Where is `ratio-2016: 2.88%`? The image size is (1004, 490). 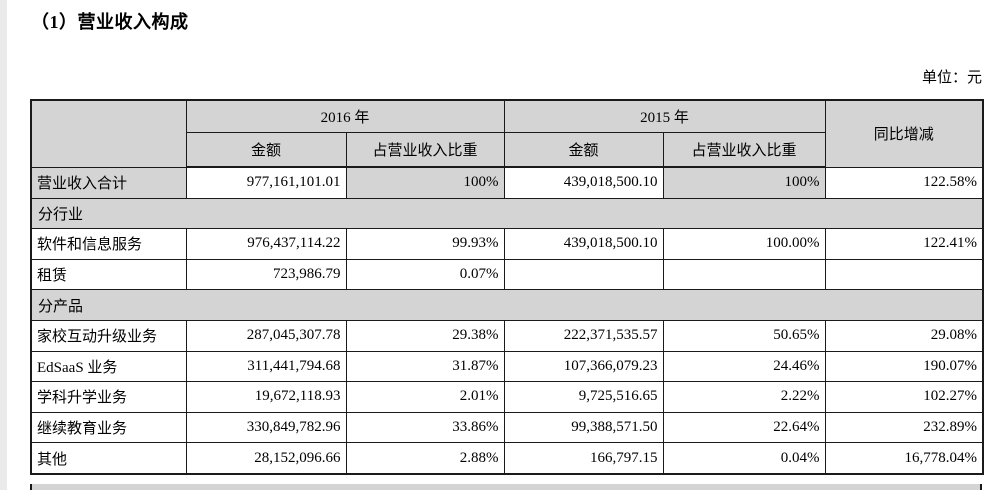 ratio-2016: 2.88% is located at coordinates (425, 458).